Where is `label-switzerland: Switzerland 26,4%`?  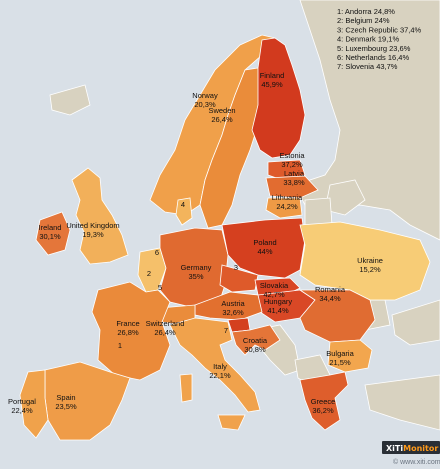 label-switzerland: Switzerland 26,4% is located at coordinates (165, 328).